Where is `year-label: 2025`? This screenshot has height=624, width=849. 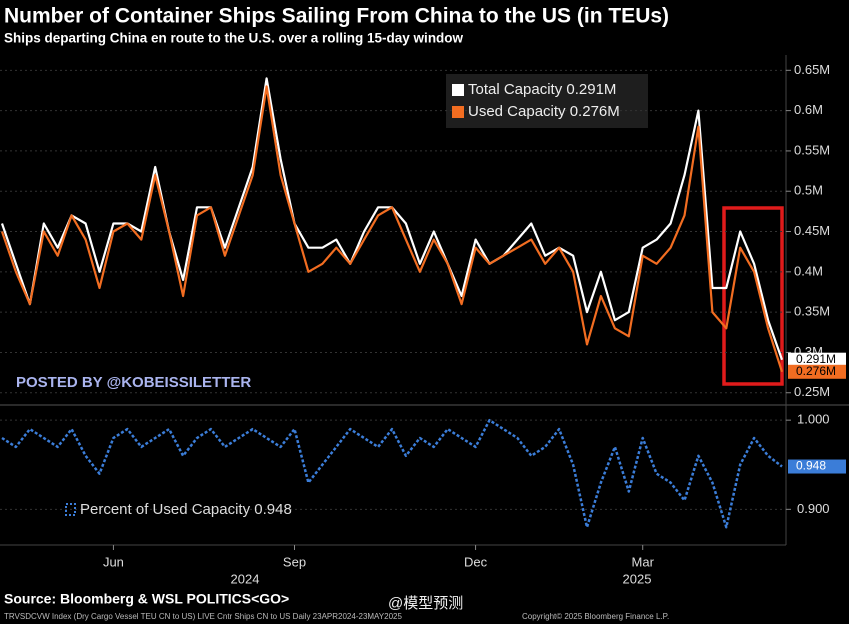 year-label: 2025 is located at coordinates (637, 578).